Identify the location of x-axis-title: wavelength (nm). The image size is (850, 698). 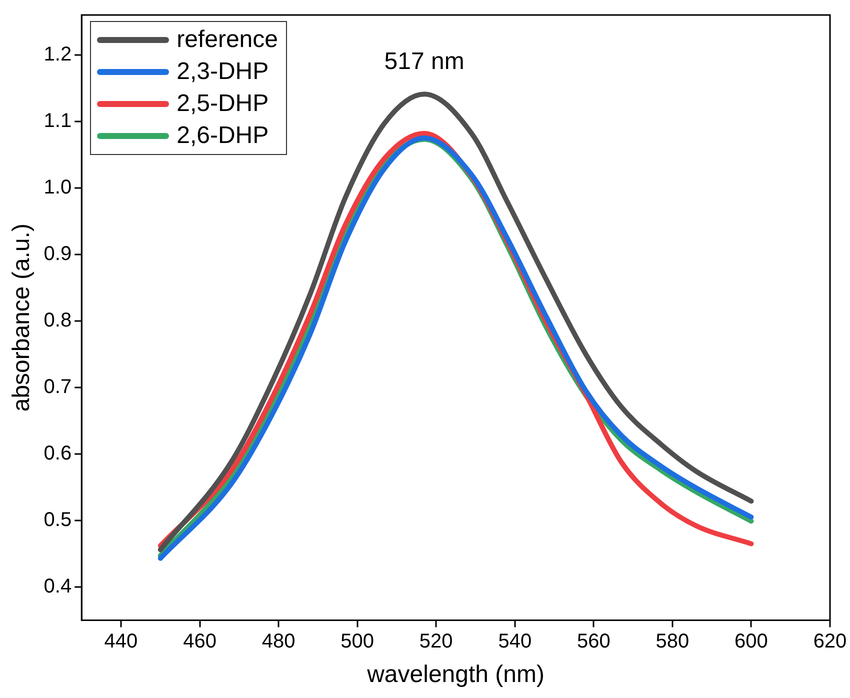
(455, 674).